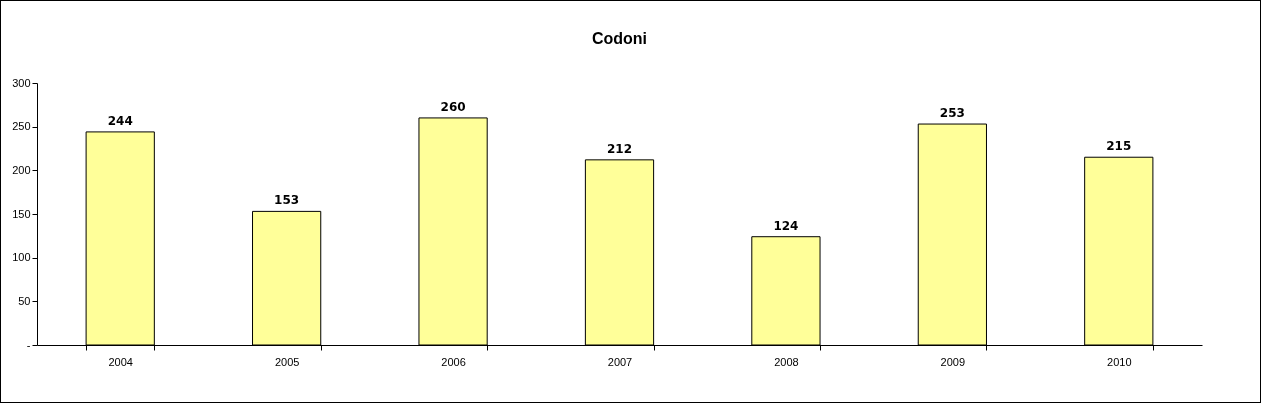 The image size is (1265, 407). What do you see at coordinates (953, 361) in the screenshot?
I see `x-tick-label: 2009` at bounding box center [953, 361].